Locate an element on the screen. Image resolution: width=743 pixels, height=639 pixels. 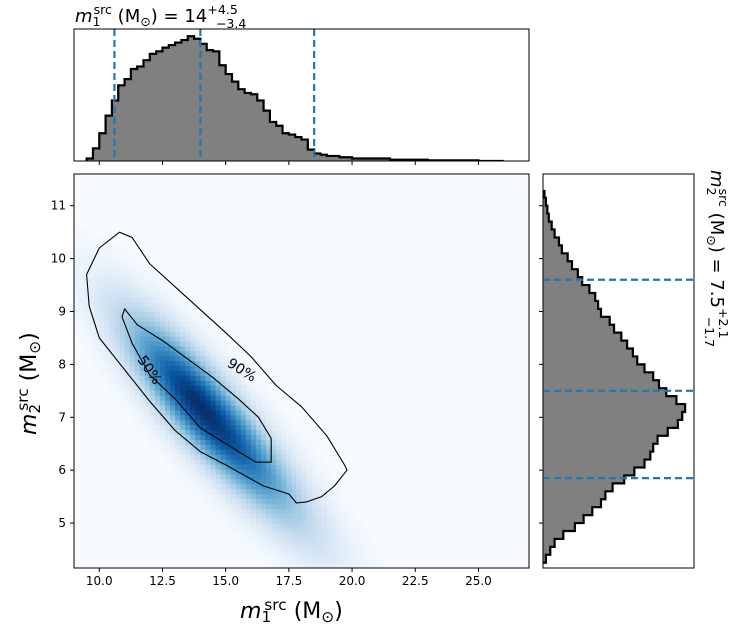
top-hist-group is located at coordinates (307, 98).